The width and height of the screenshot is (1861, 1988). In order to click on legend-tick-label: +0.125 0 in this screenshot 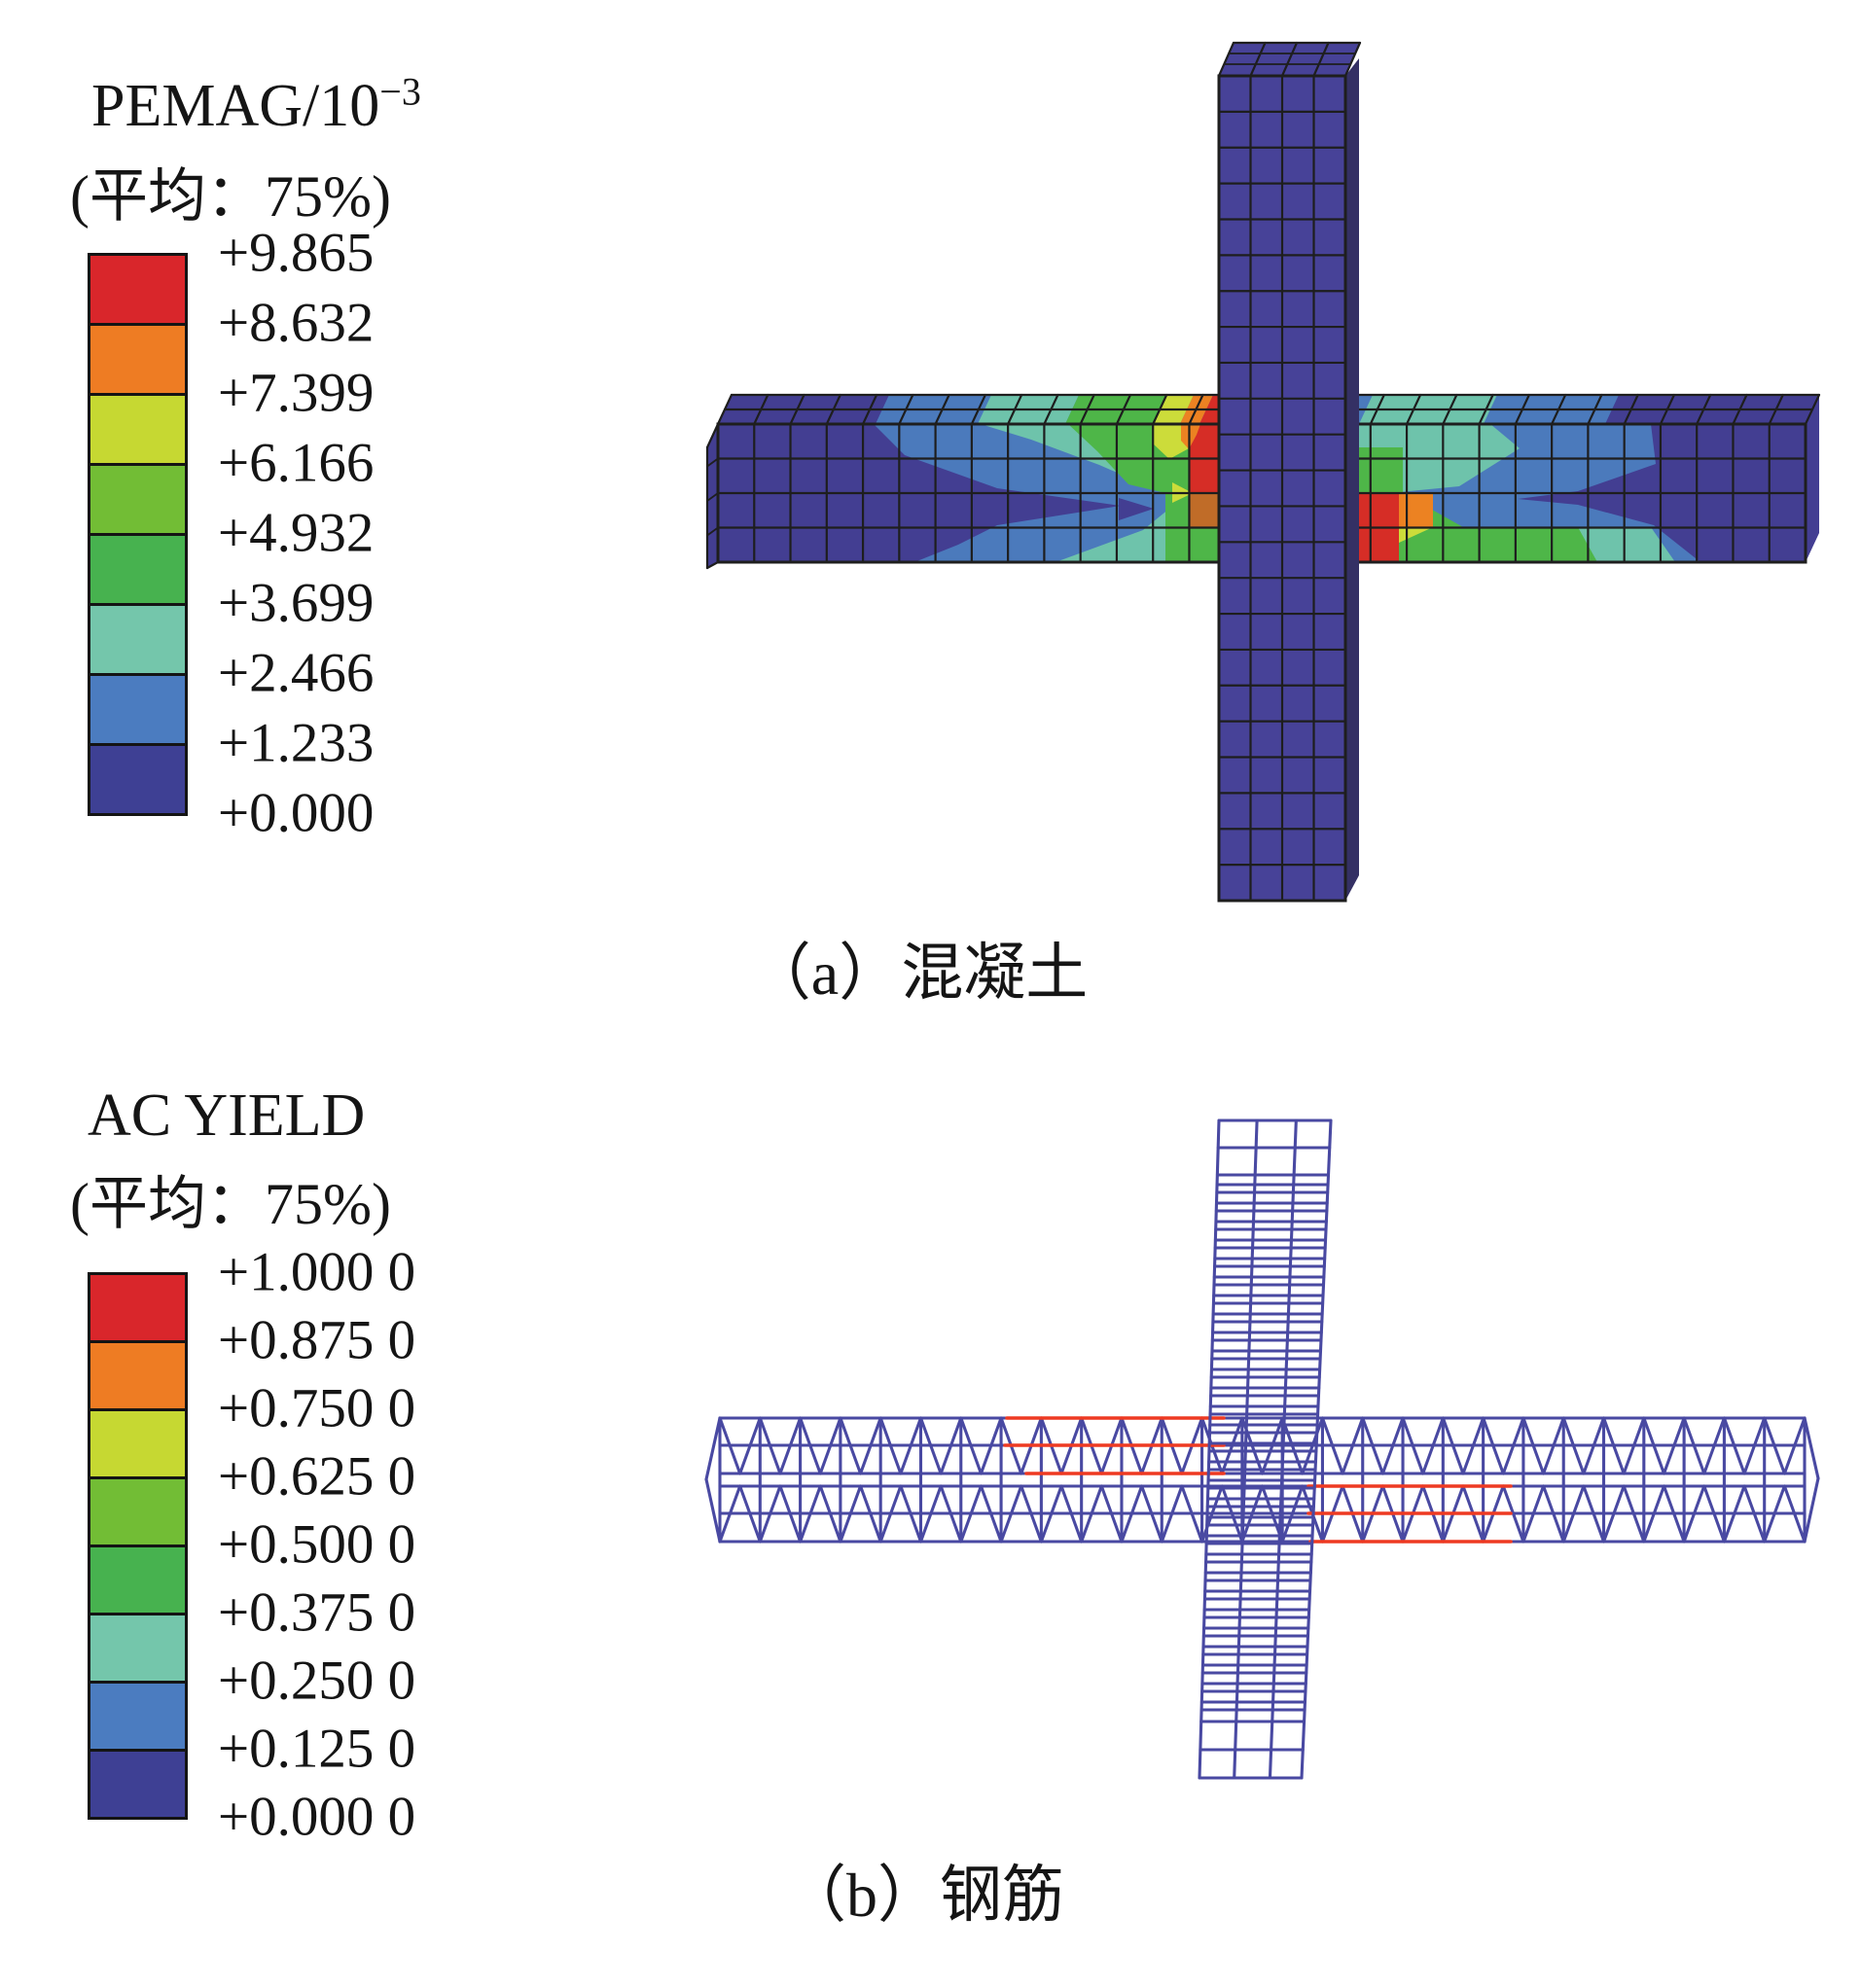, I will do `click(317, 1749)`.